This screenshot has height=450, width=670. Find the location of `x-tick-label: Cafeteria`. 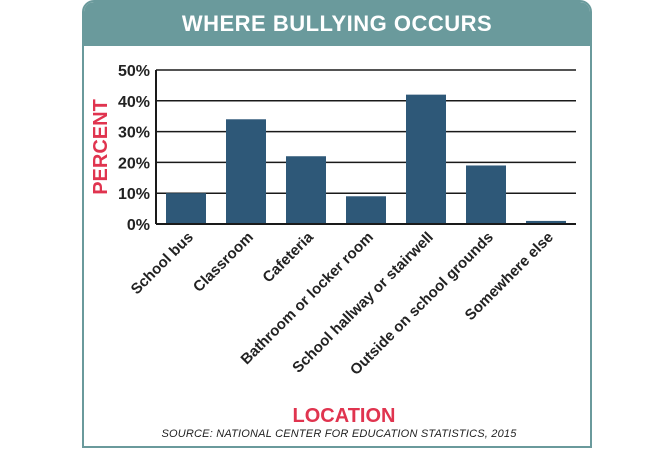

x-tick-label: Cafeteria is located at coordinates (288, 257).